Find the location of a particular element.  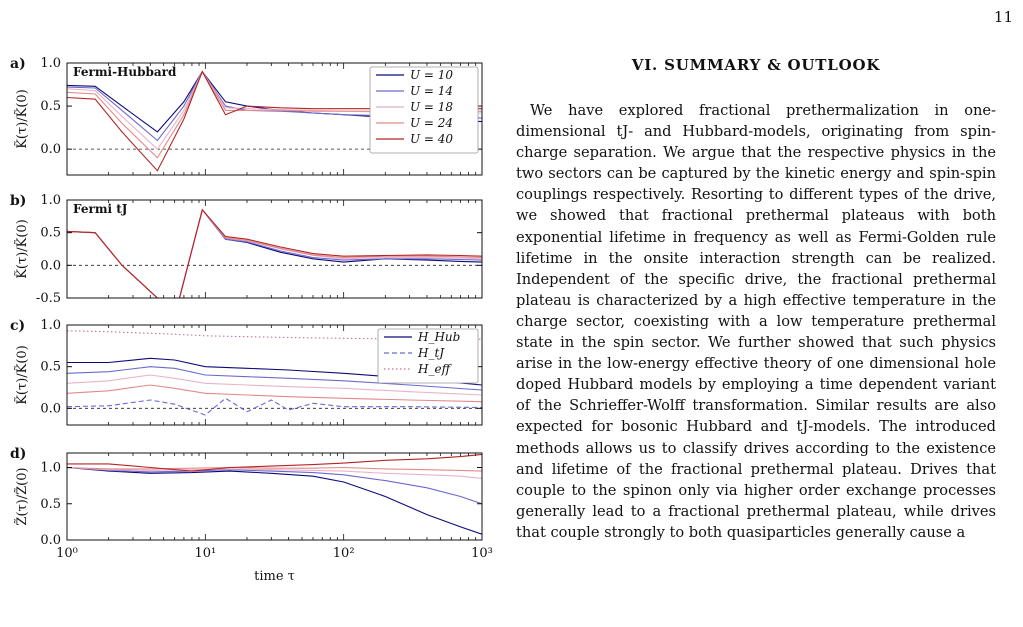

page-number: 11 is located at coordinates (1003, 17).